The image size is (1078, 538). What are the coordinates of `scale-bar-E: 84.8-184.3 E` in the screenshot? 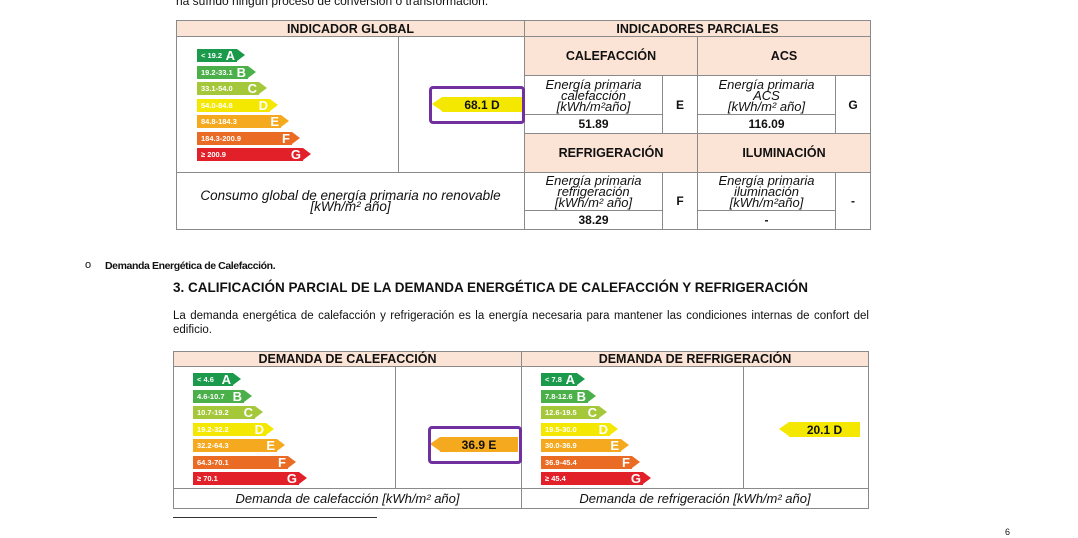 It's located at (243, 121).